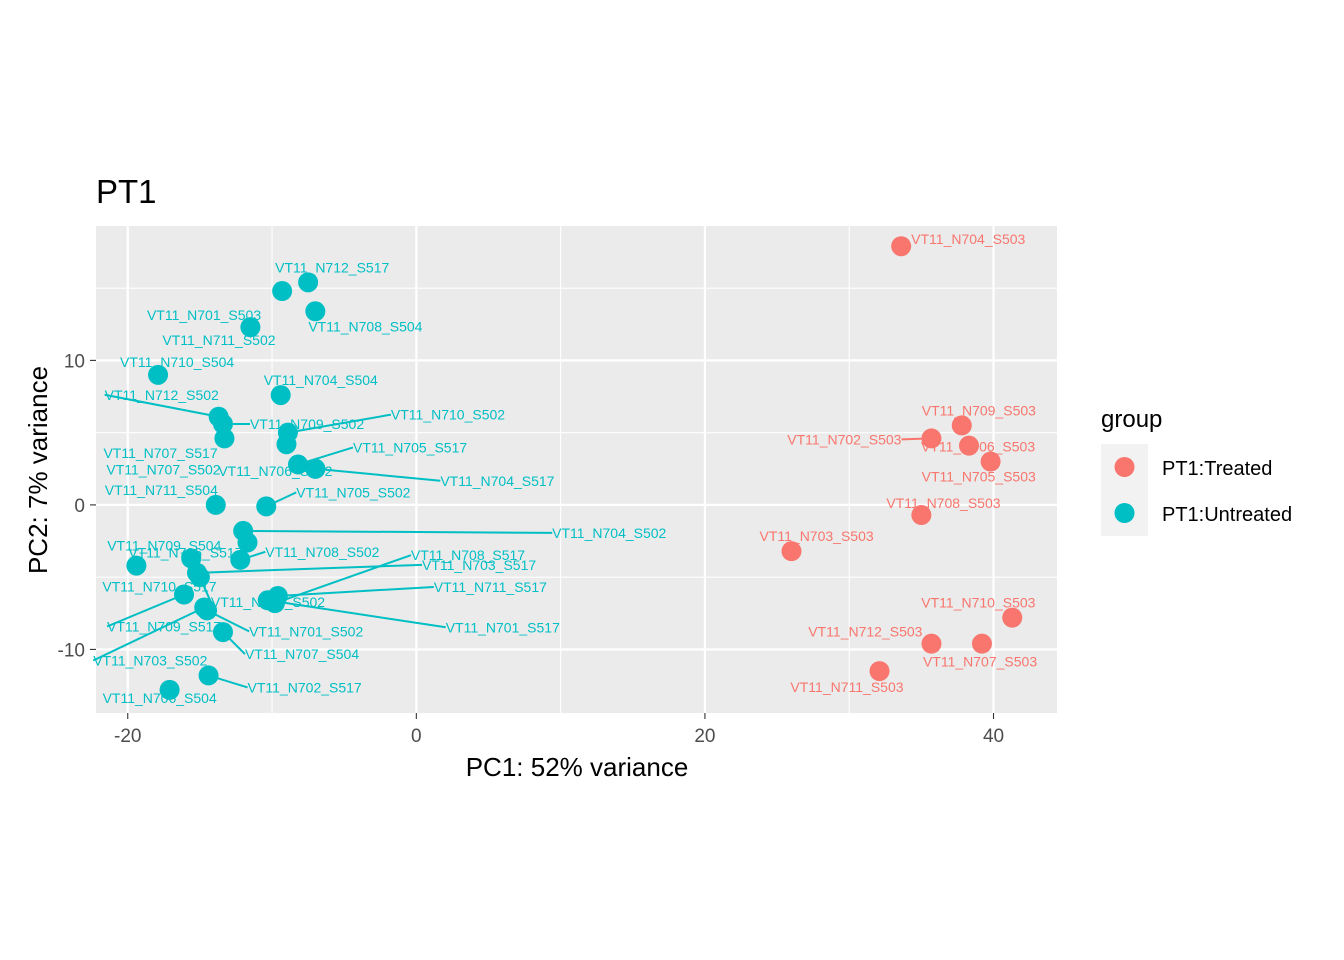 The width and height of the screenshot is (1344, 960). Describe the element at coordinates (1227, 515) in the screenshot. I see `legend-label-untreated: PT1:Untreated` at that location.